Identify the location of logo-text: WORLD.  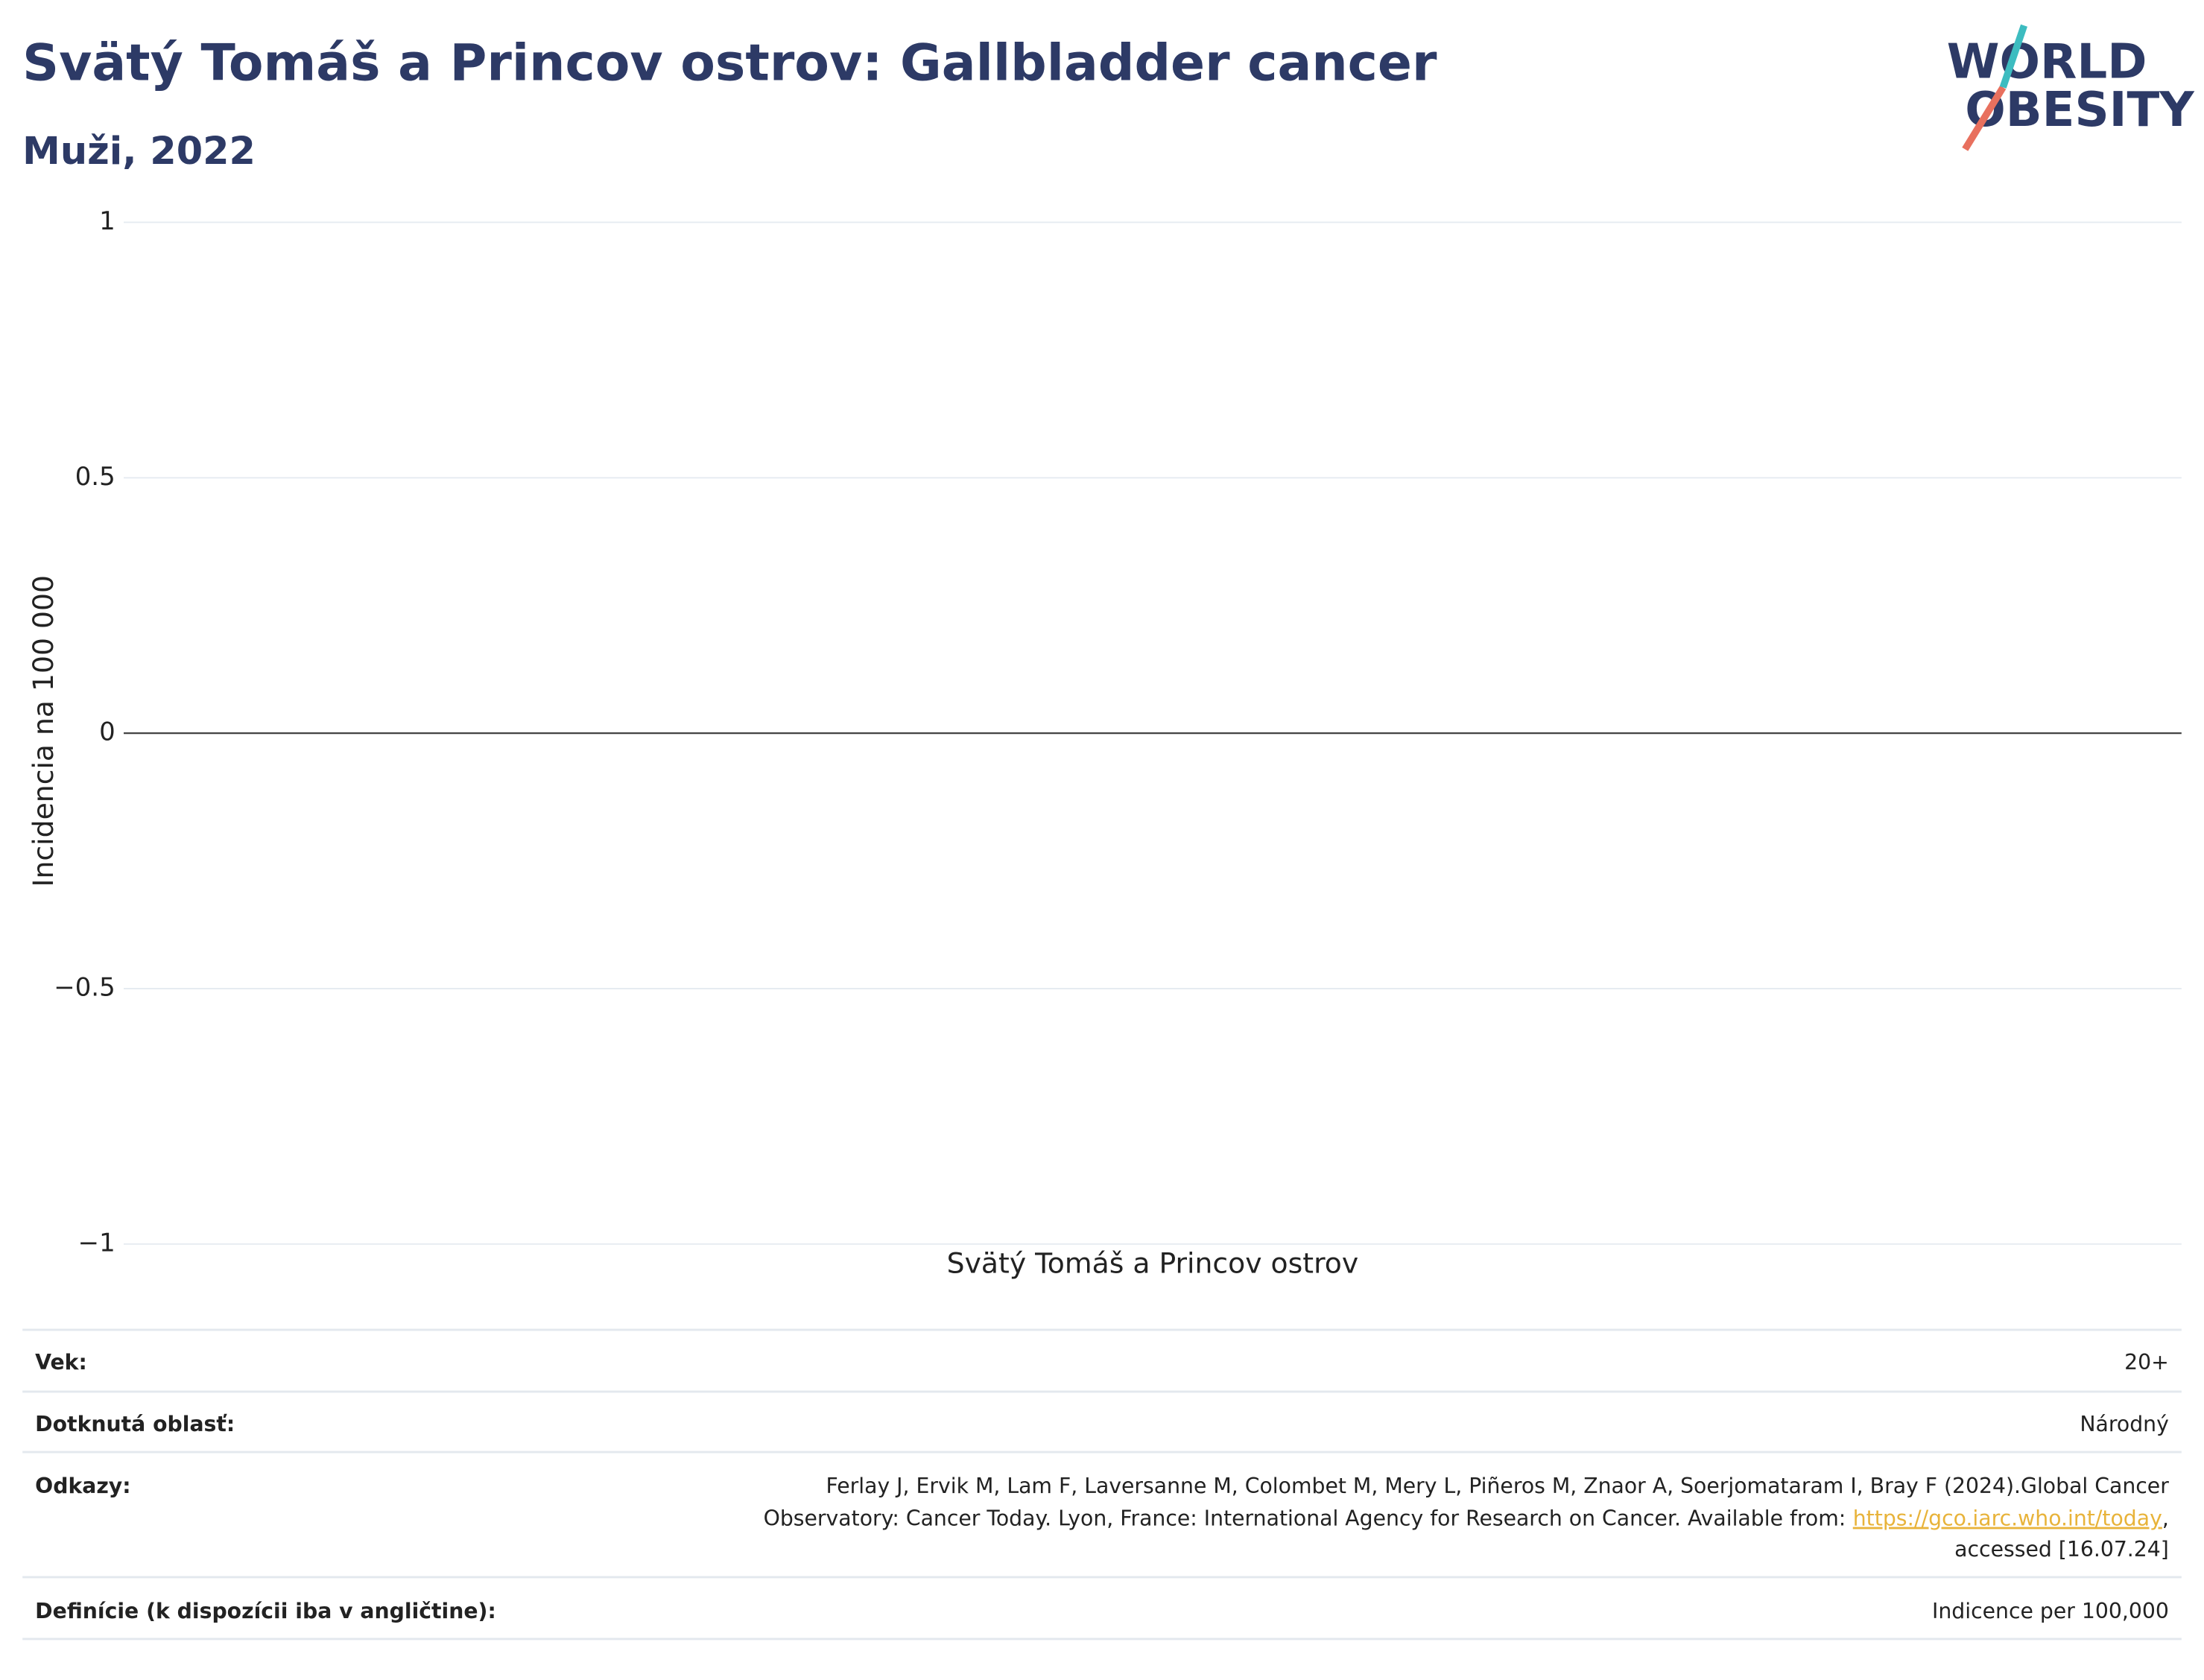
(2047, 62).